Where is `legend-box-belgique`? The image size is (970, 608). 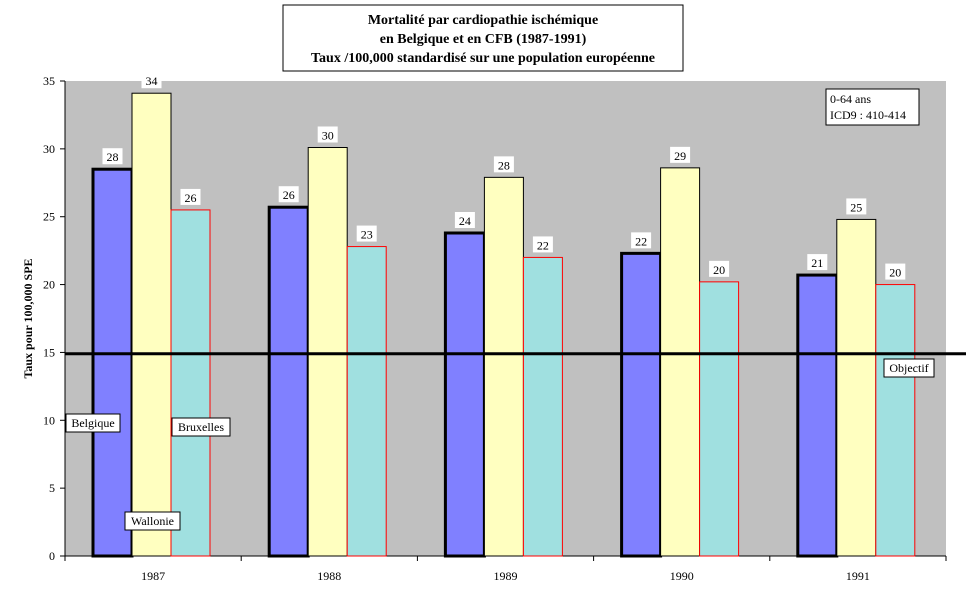 legend-box-belgique is located at coordinates (93, 423).